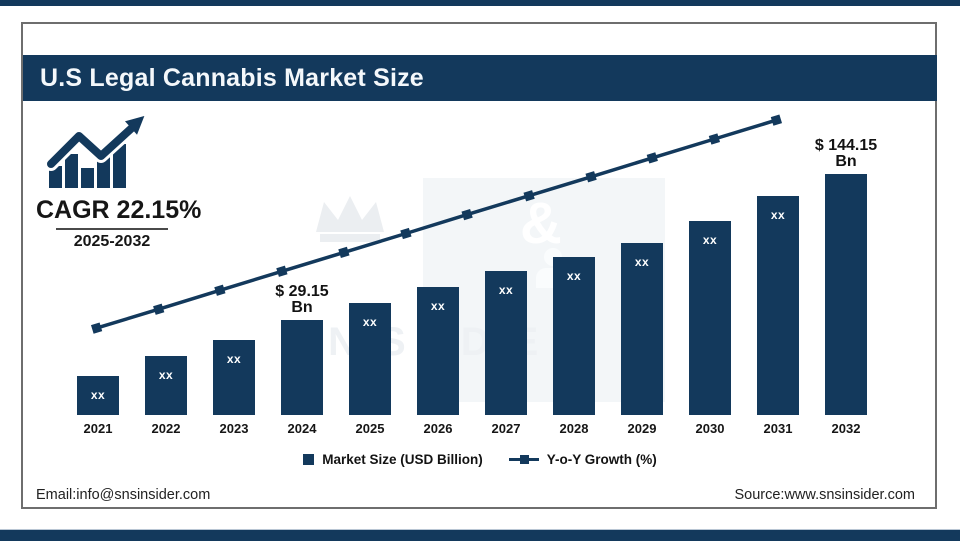  What do you see at coordinates (480, 3) in the screenshot?
I see `top-accent-strip` at bounding box center [480, 3].